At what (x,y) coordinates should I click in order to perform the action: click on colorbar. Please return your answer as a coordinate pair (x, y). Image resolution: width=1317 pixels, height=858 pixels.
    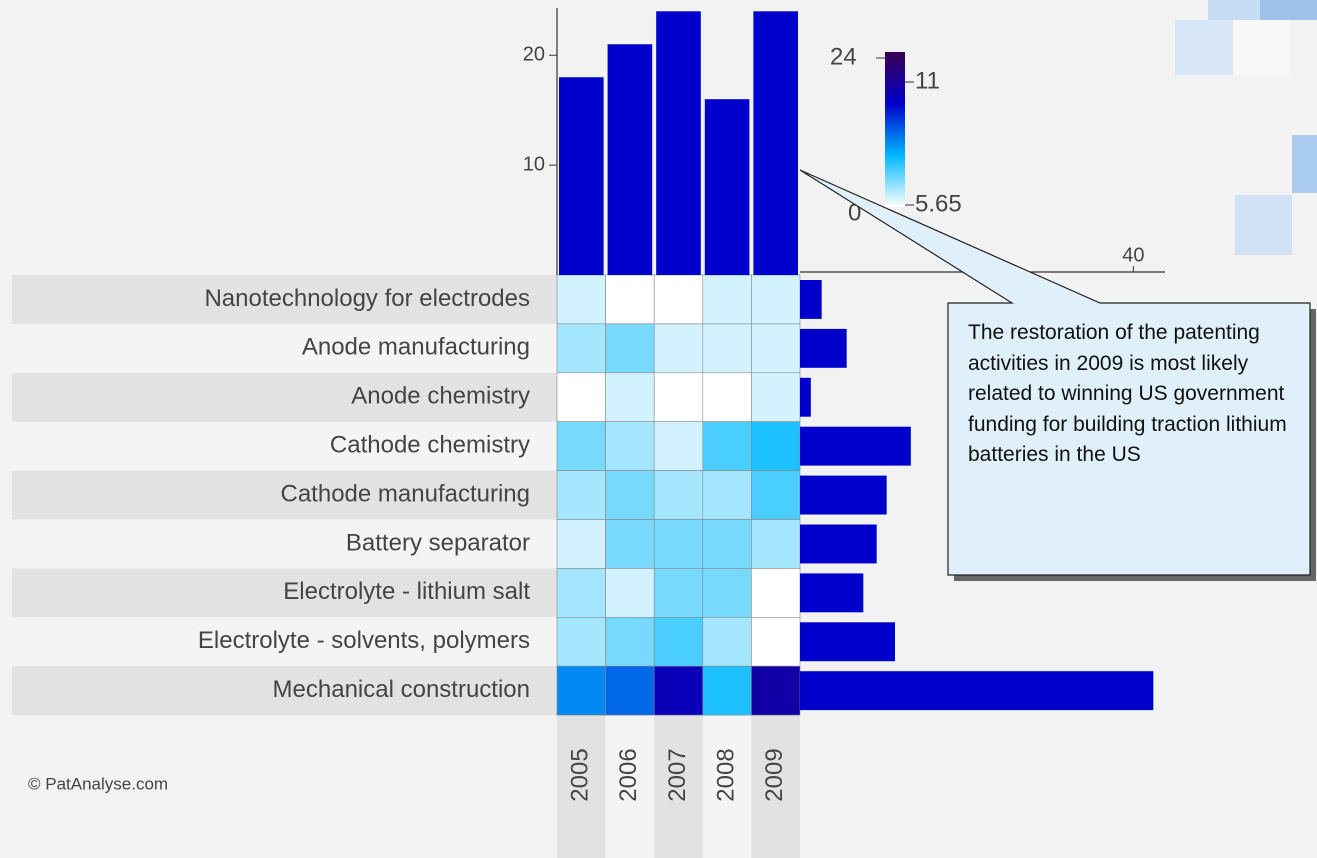
    Looking at the image, I should click on (895, 129).